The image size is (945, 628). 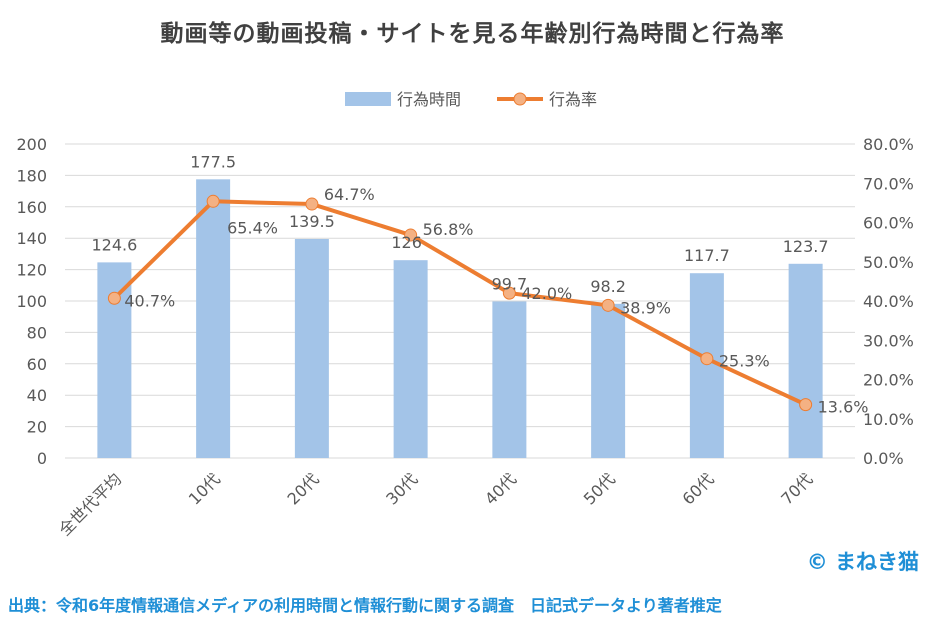 I want to click on line-data-label: 13.6%, so click(x=843, y=407).